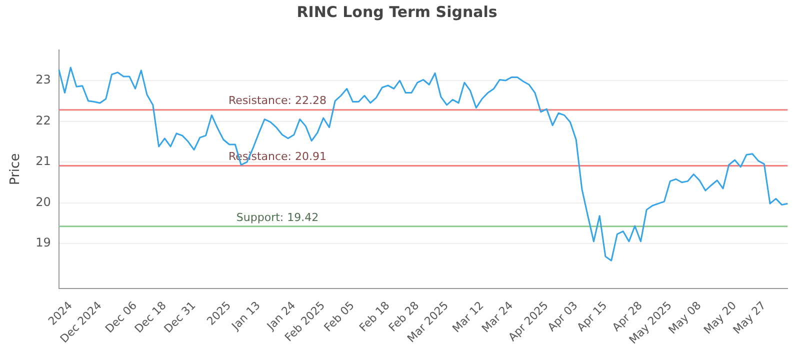  I want to click on y-tick-label: 22, so click(43, 120).